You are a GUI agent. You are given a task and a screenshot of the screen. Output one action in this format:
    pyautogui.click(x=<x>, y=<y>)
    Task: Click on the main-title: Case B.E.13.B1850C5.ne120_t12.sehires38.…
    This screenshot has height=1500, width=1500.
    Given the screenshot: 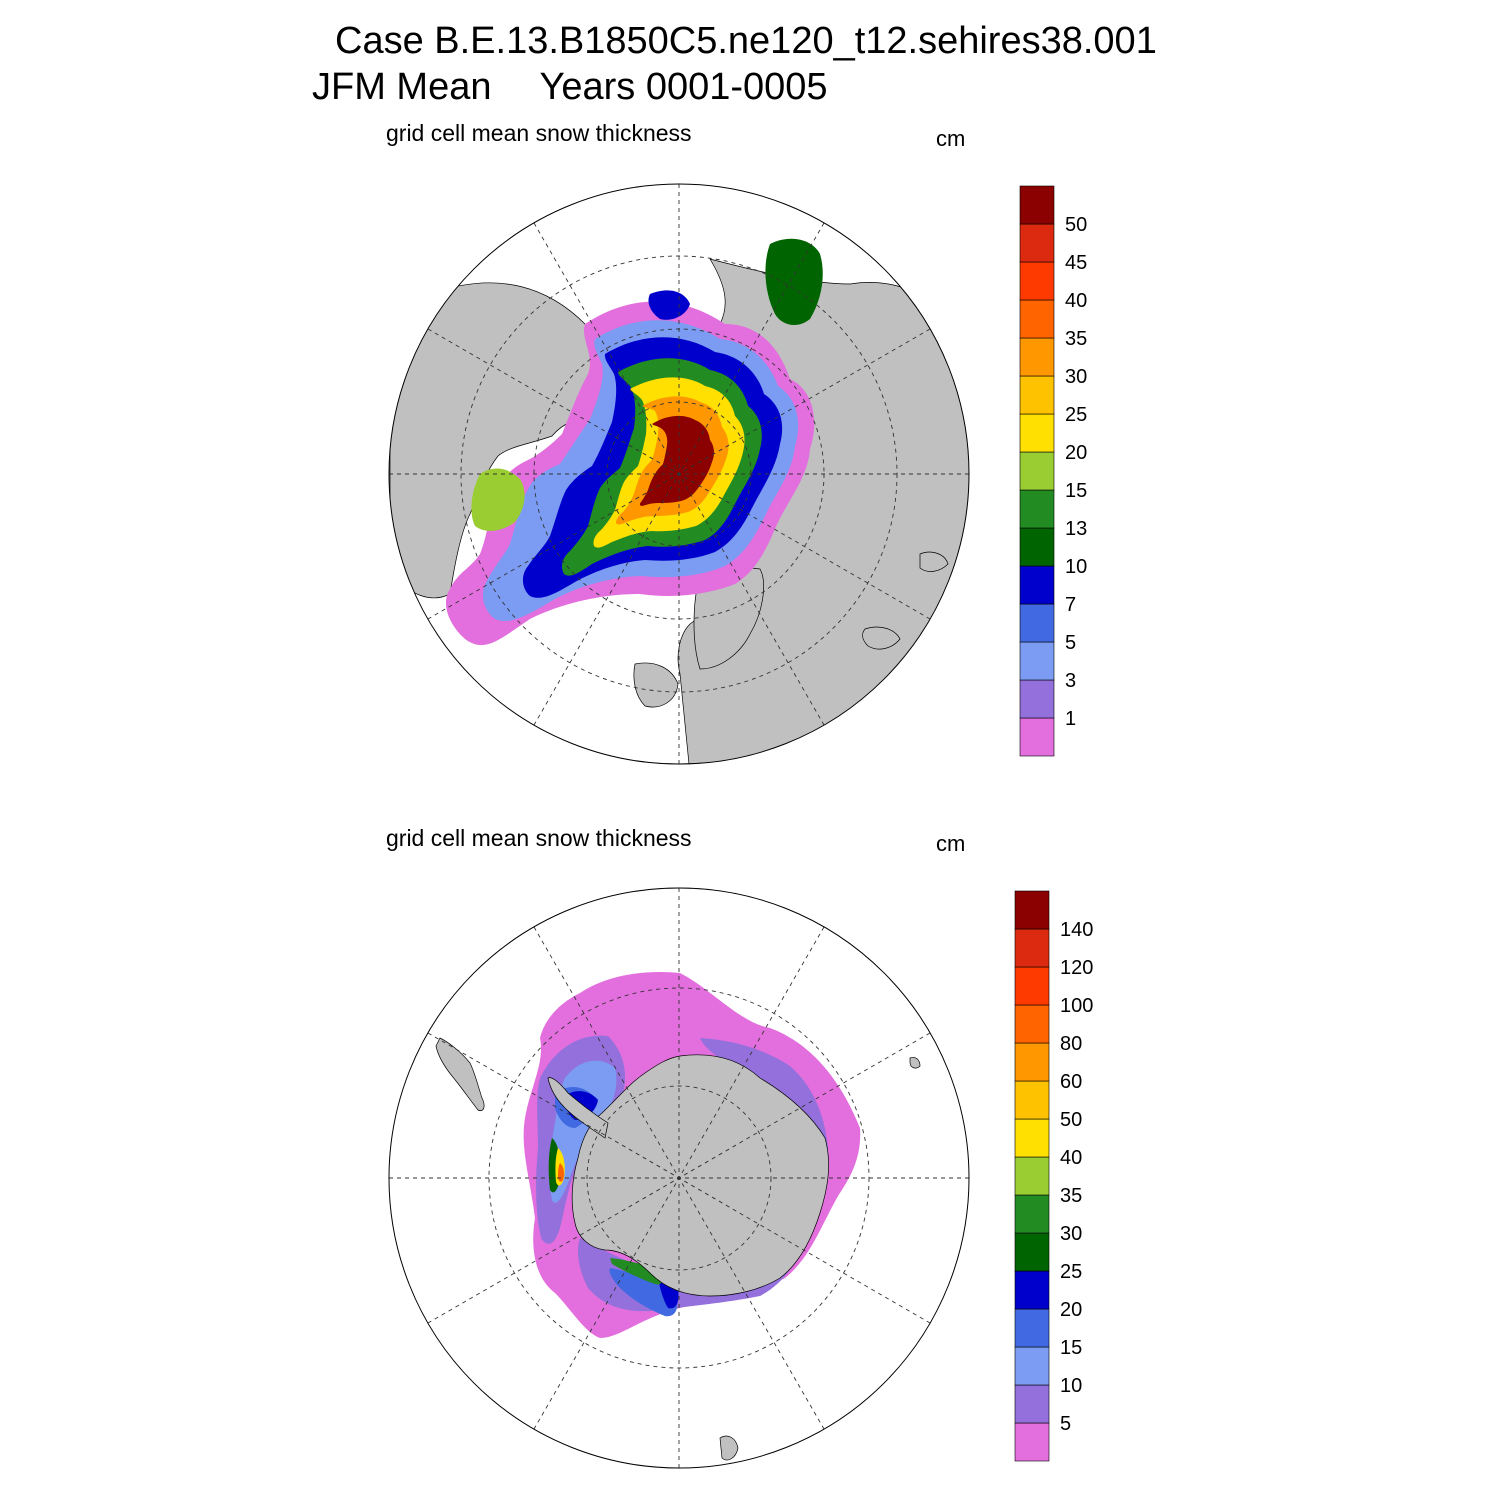 What is the action you would take?
    pyautogui.click(x=746, y=41)
    